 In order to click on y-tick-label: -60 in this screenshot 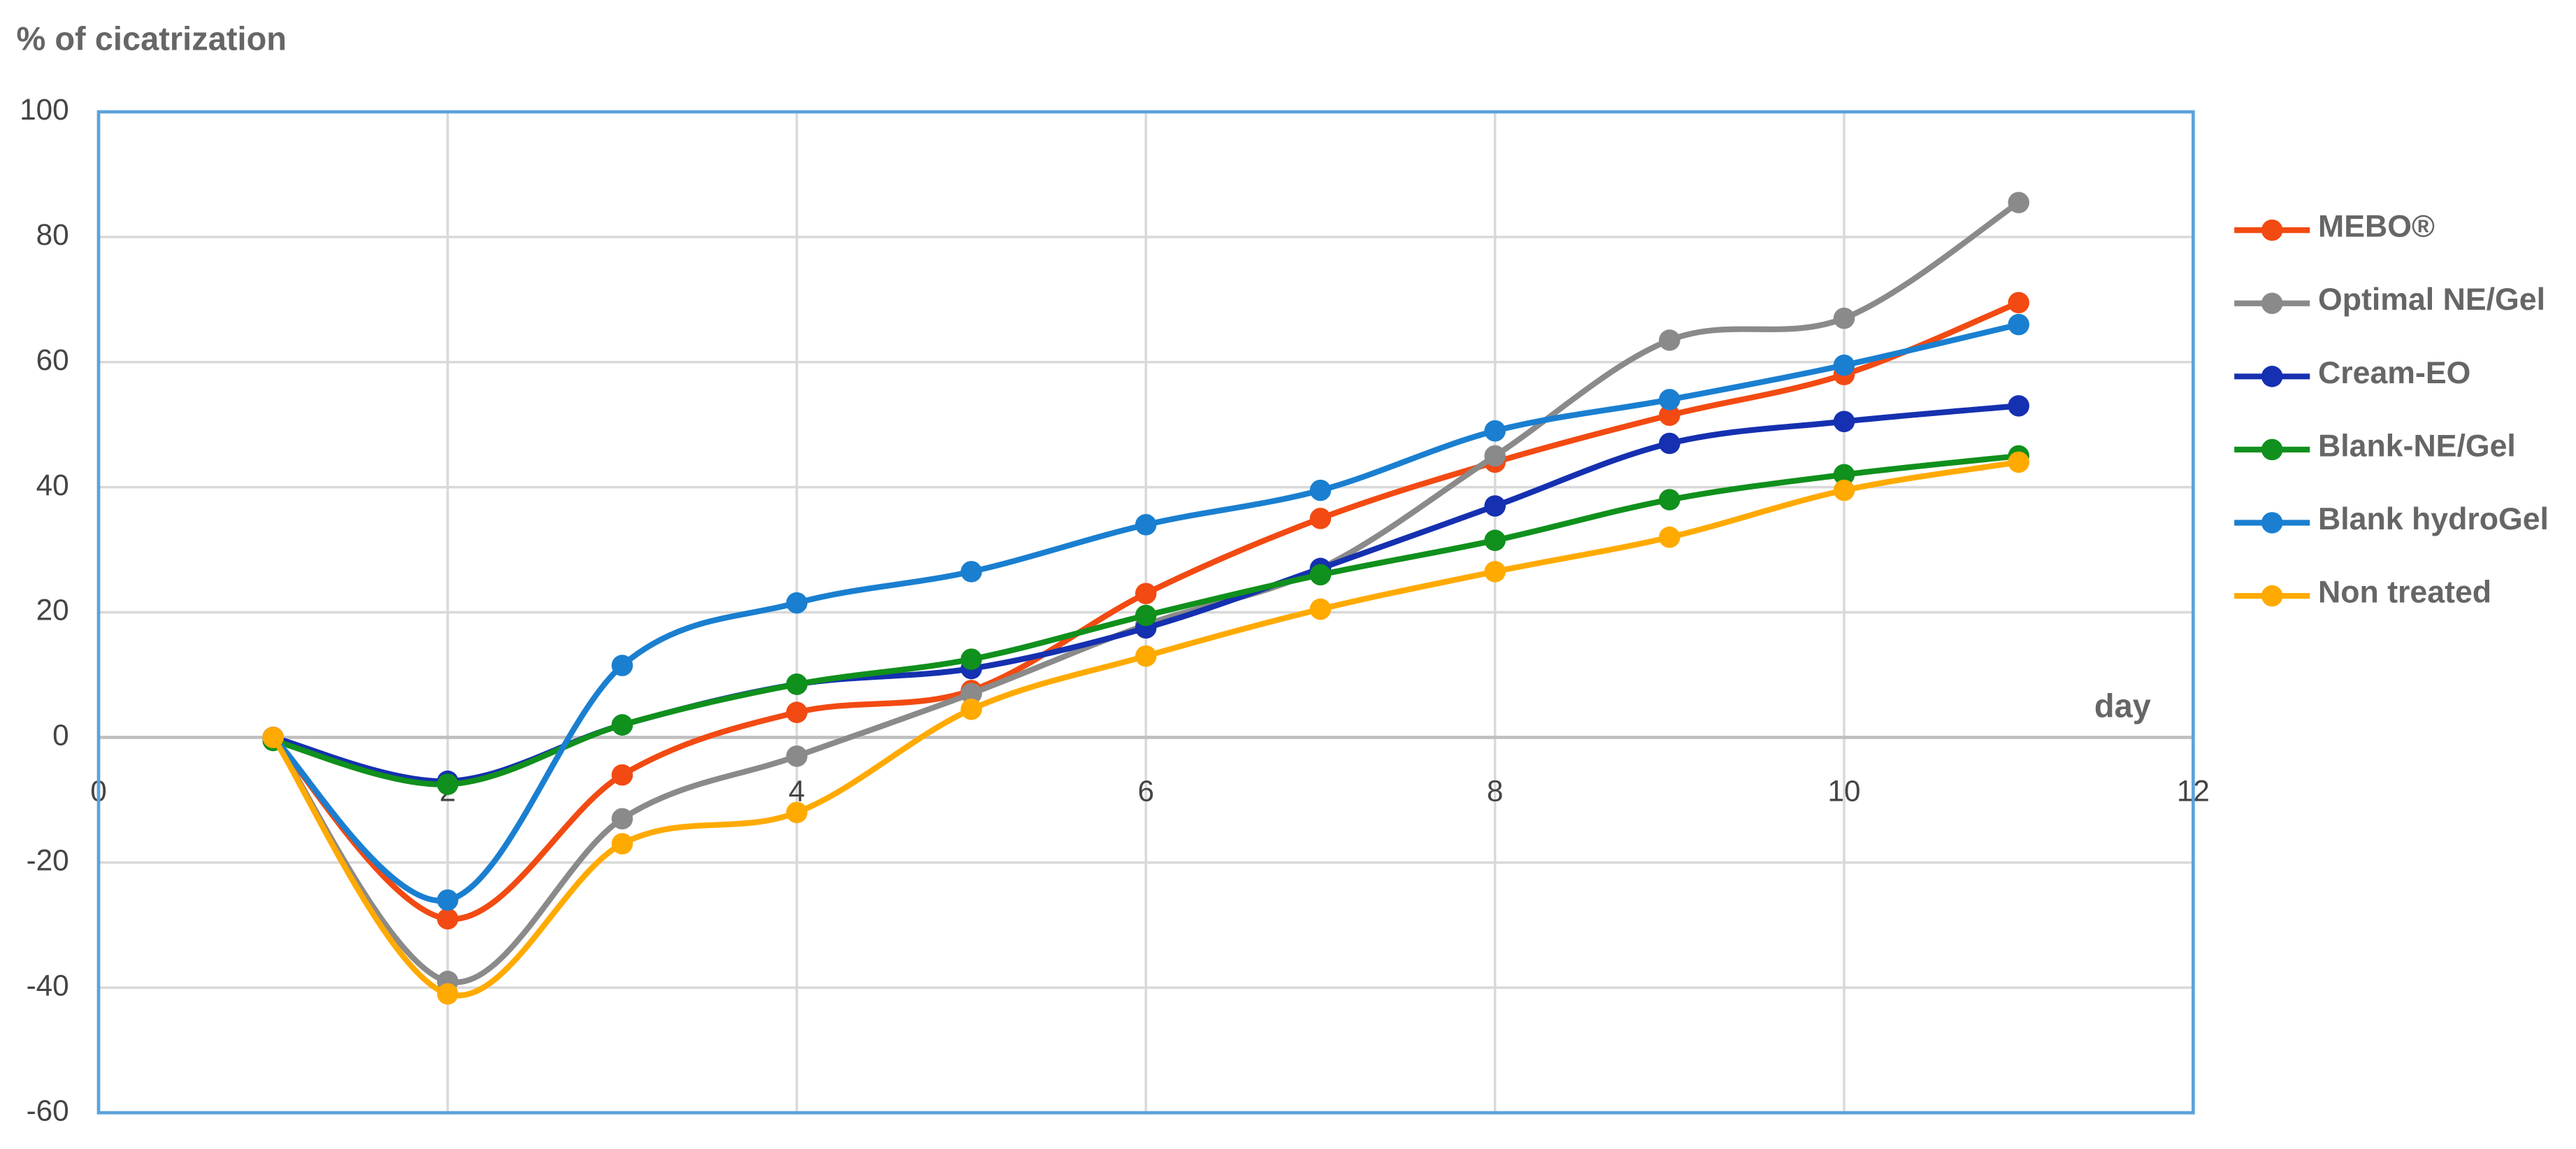, I will do `click(48, 1111)`.